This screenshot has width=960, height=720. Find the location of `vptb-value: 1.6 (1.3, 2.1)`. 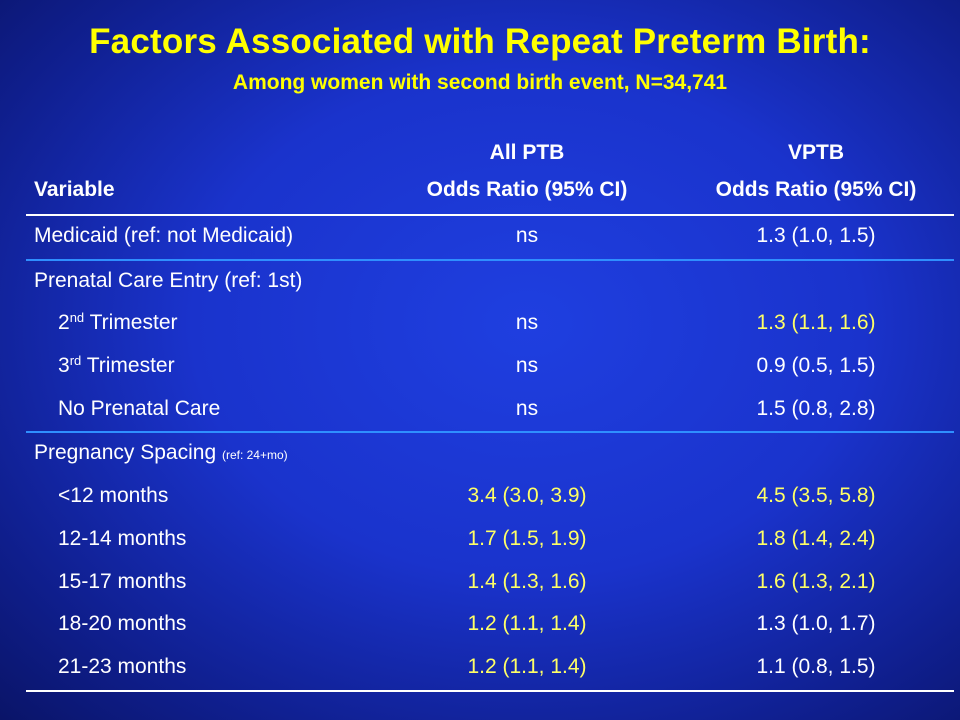

vptb-value: 1.6 (1.3, 2.1) is located at coordinates (816, 581).